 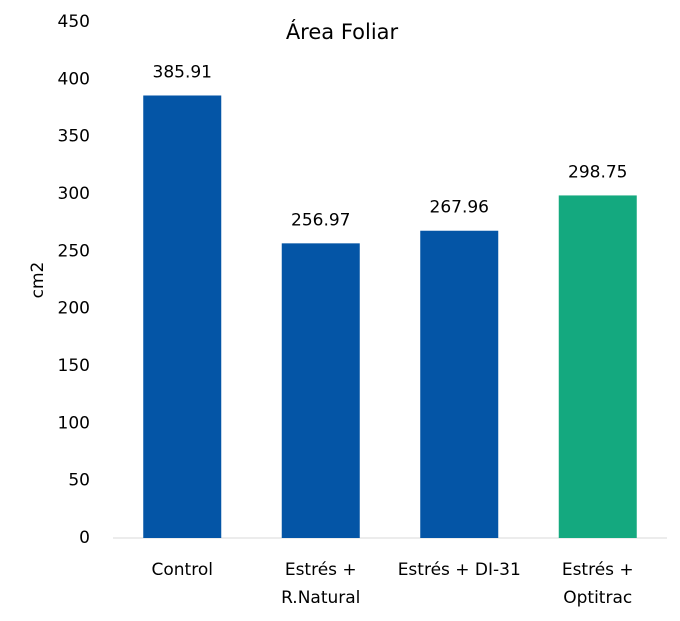 I want to click on x-tick-label: Estrés + Optitrac, so click(x=598, y=584).